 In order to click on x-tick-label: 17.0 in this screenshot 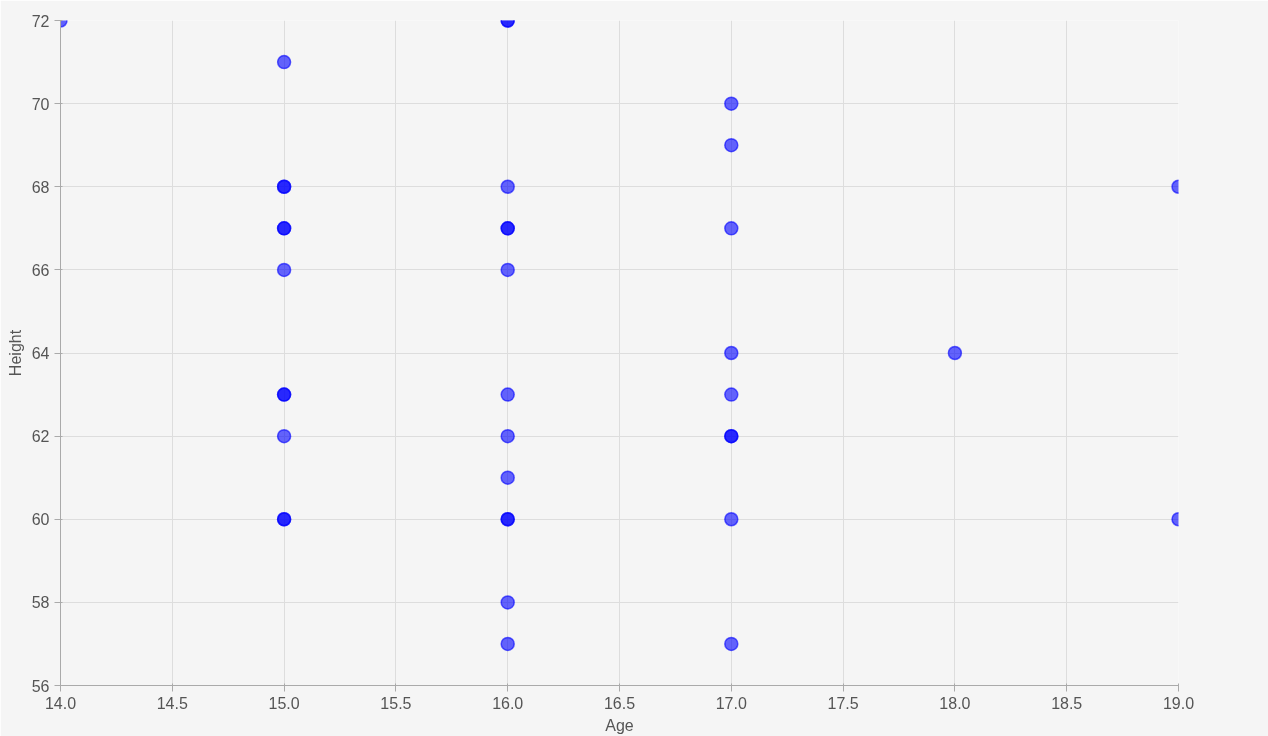, I will do `click(731, 703)`.